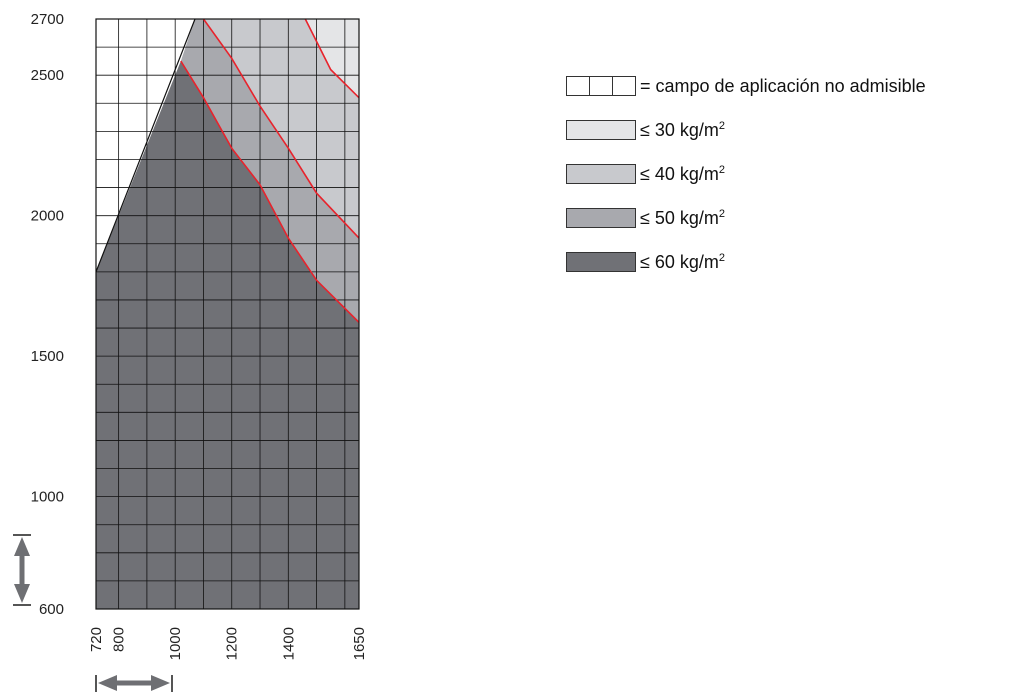 Image resolution: width=1036 pixels, height=692 pixels. What do you see at coordinates (47, 19) in the screenshot?
I see `y-tick-label: 2700` at bounding box center [47, 19].